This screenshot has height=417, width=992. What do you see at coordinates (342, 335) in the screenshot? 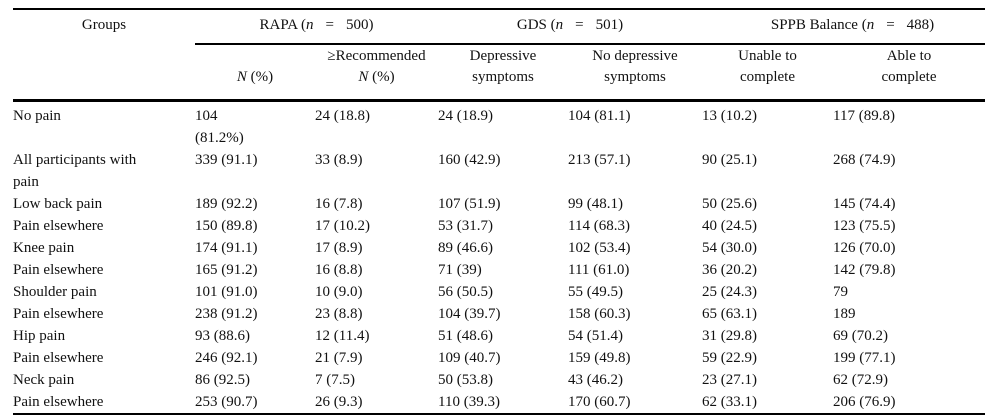
I see `cell-rapa-recommended: 12 (11.4)` at bounding box center [342, 335].